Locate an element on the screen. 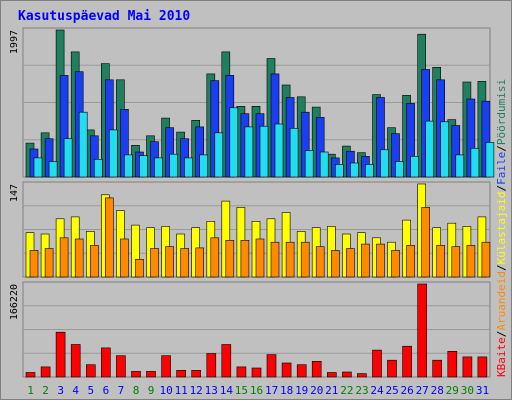  x-tick-label: 18 is located at coordinates (286, 390).